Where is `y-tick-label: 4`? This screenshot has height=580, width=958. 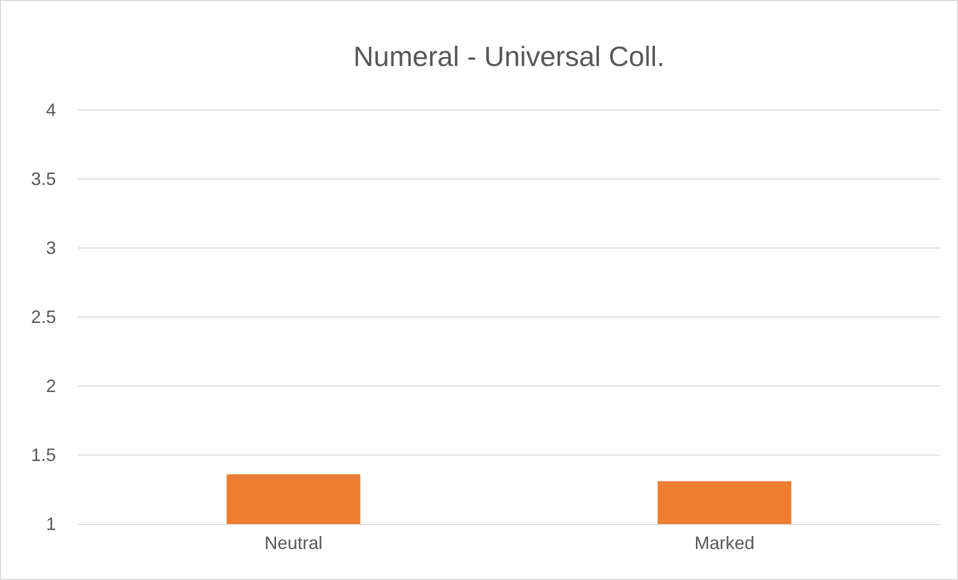
y-tick-label: 4 is located at coordinates (51, 110).